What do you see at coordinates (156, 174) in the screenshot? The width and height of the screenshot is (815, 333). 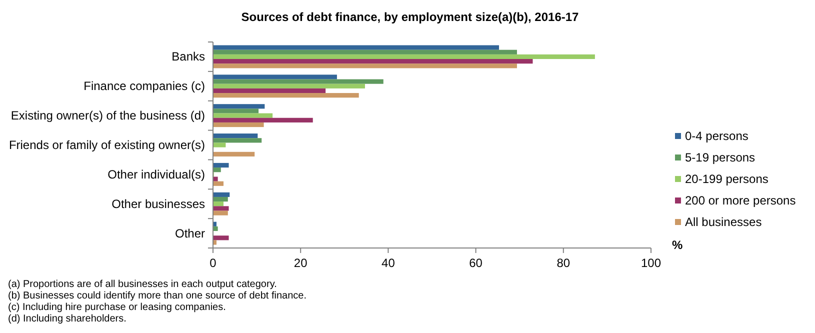 I see `y-tick-label: Other individual(s)` at bounding box center [156, 174].